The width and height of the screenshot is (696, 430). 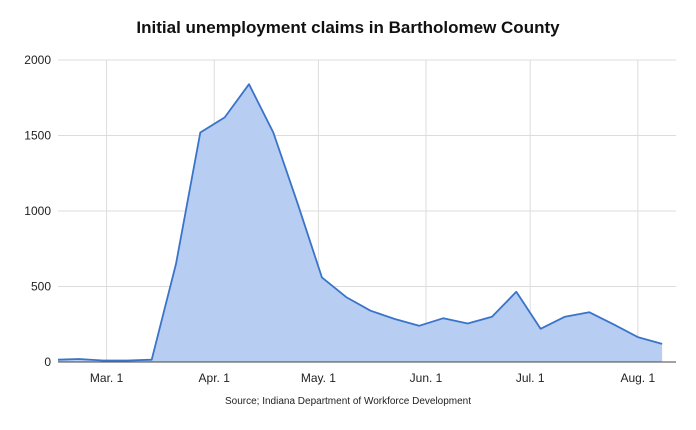 I want to click on x-tick-label: Apr. 1, so click(x=215, y=378).